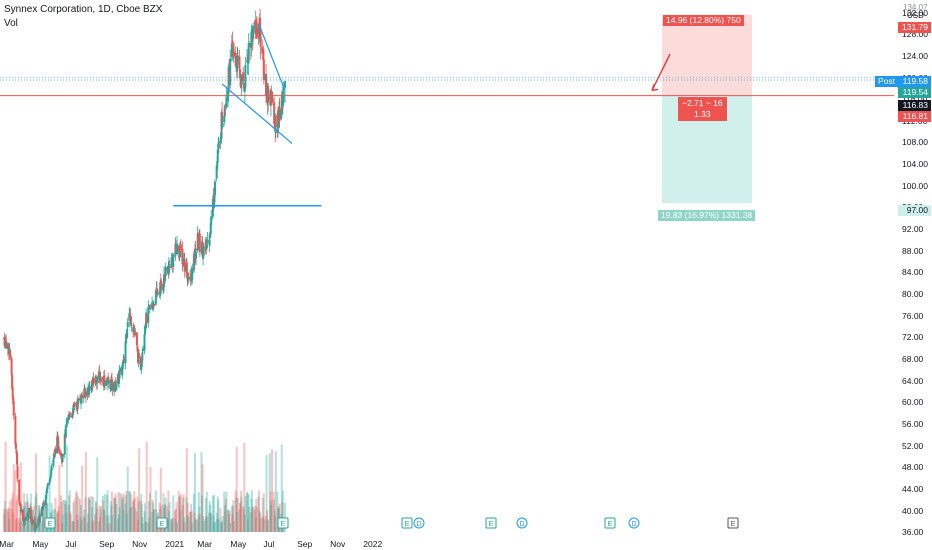  Describe the element at coordinates (707, 215) in the screenshot. I see `stop-box-label: 19.83 (16.97%) 1331.38` at that location.